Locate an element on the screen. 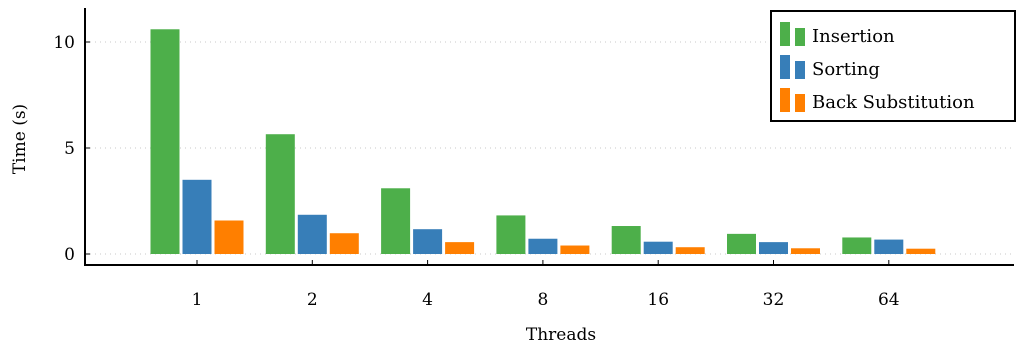 This screenshot has width=1026, height=347. legend-box is located at coordinates (893, 66).